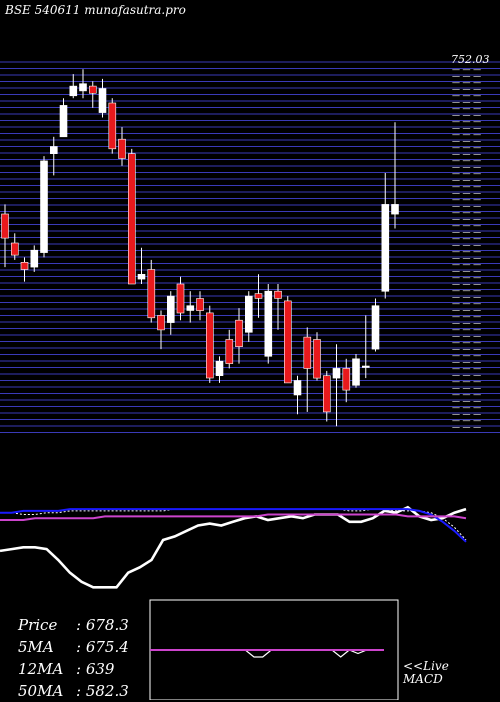 The image size is (500, 702). Describe the element at coordinates (466, 303) in the screenshot. I see `tick-mark-36: — — —` at that location.